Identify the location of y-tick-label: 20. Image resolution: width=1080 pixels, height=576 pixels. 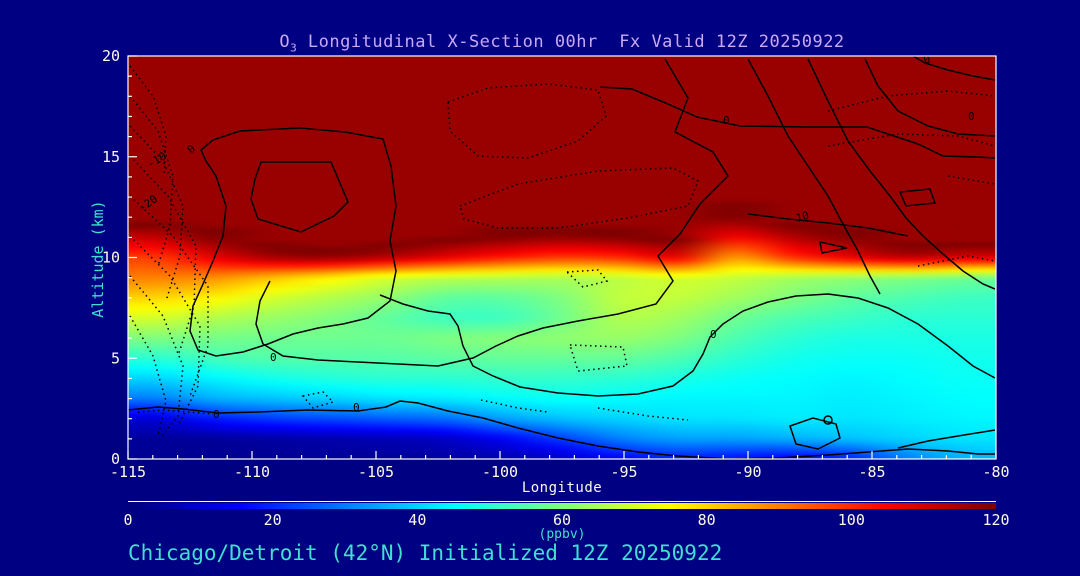
(111, 56).